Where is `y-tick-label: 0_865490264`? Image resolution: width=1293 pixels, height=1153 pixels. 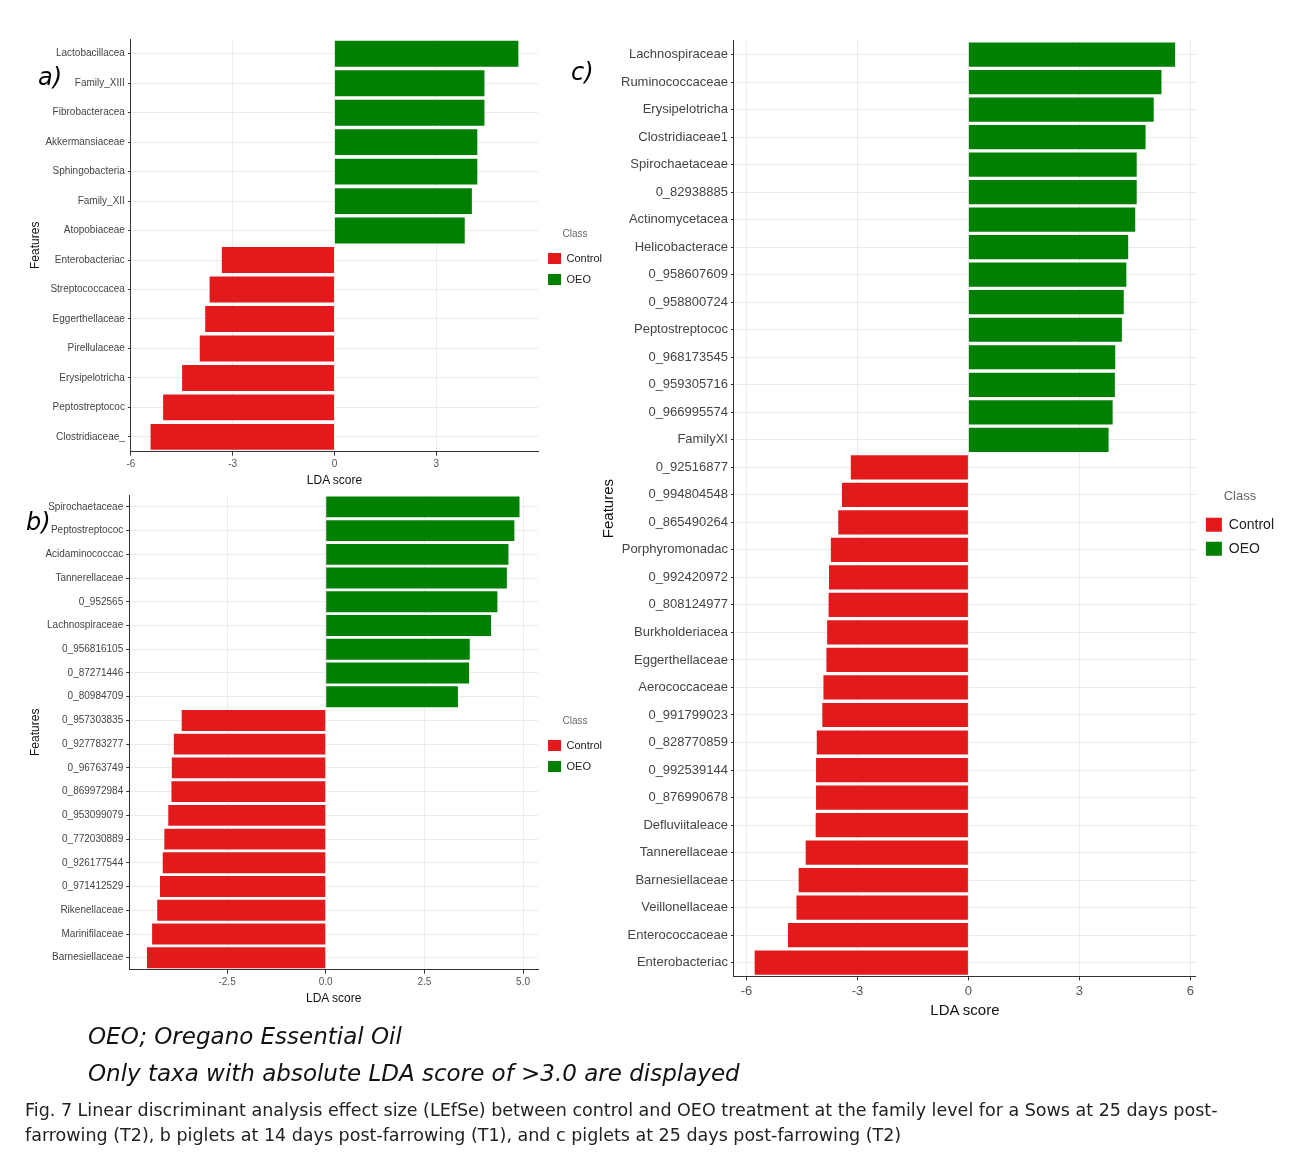
y-tick-label: 0_865490264 is located at coordinates (688, 521).